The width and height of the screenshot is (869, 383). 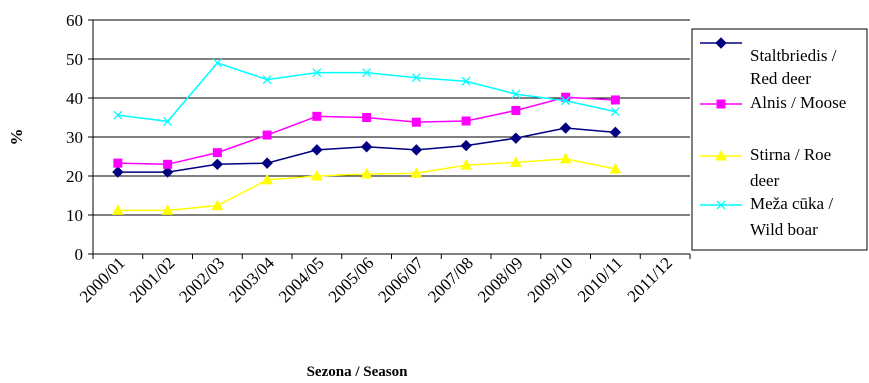 I want to click on y-tick-labels: 0 10 20 30 40 50 60, so click(x=74, y=137).